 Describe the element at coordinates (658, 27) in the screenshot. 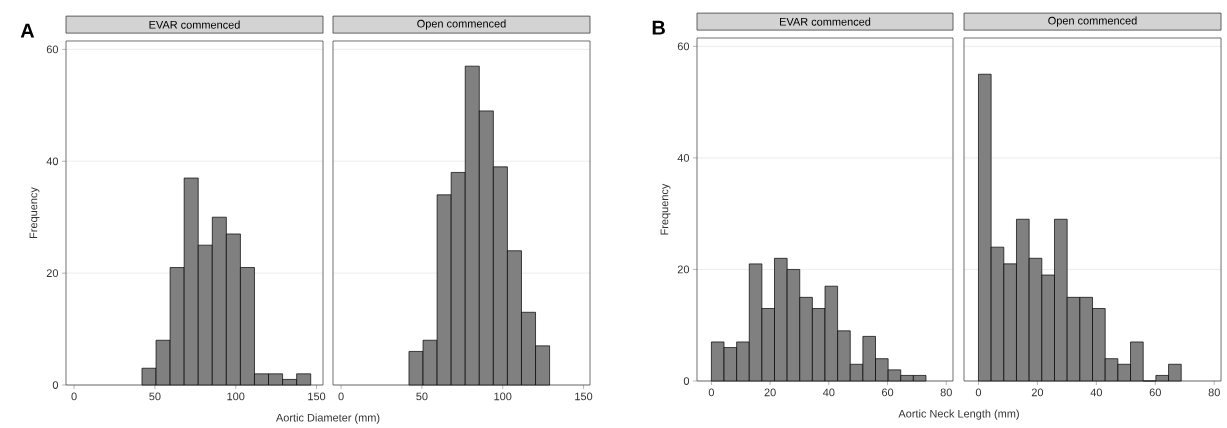

I see `text: B` at that location.